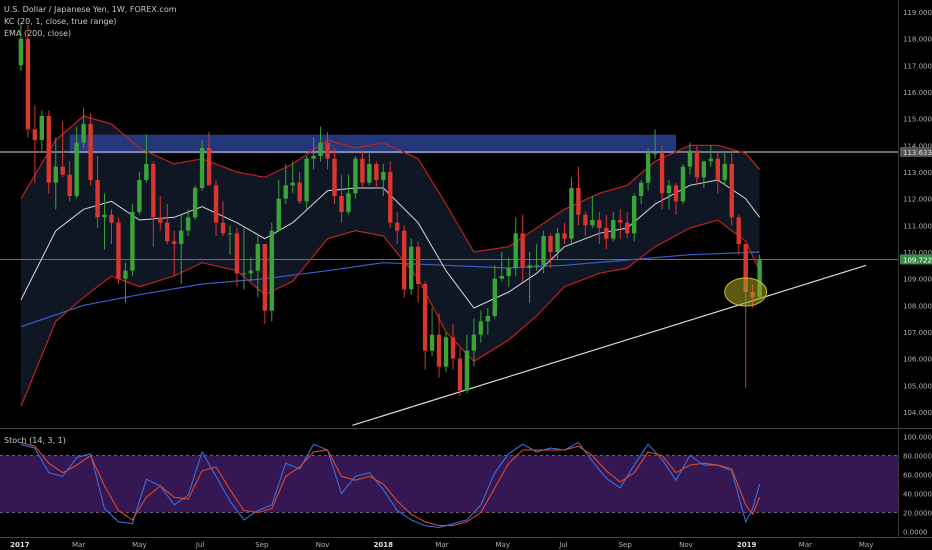 This screenshot has height=550, width=932. Describe the element at coordinates (78, 545) in the screenshot. I see `time-tick-label: Mar` at that location.